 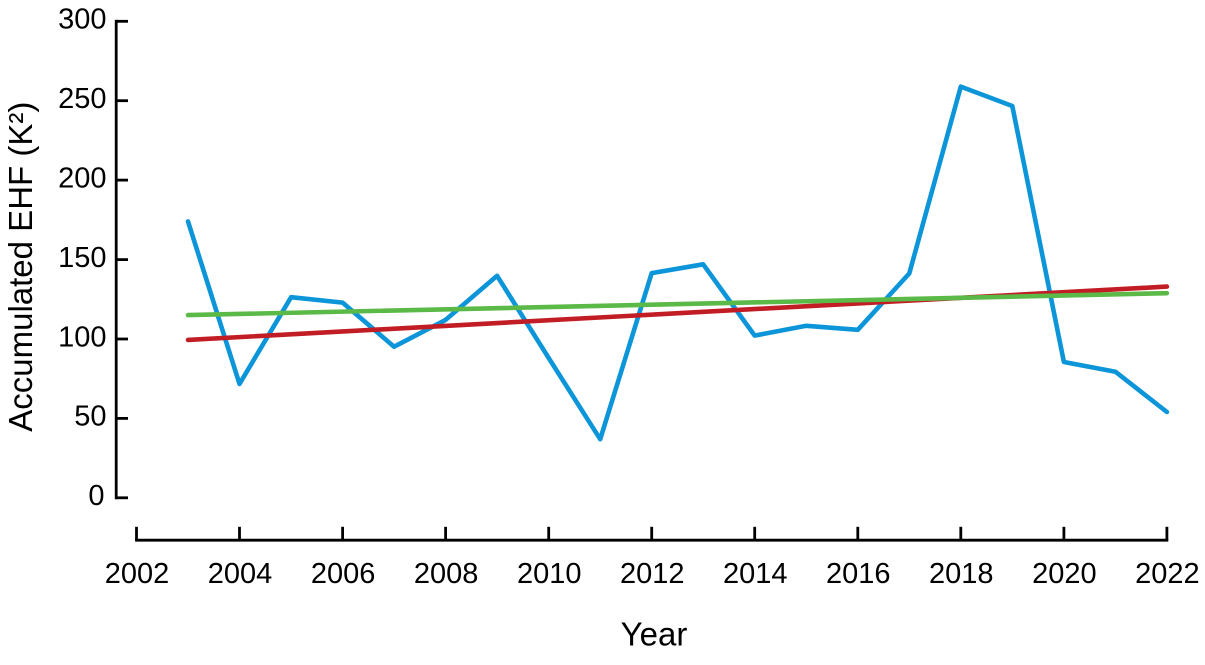 What do you see at coordinates (549, 574) in the screenshot?
I see `svg-text: 2010` at bounding box center [549, 574].